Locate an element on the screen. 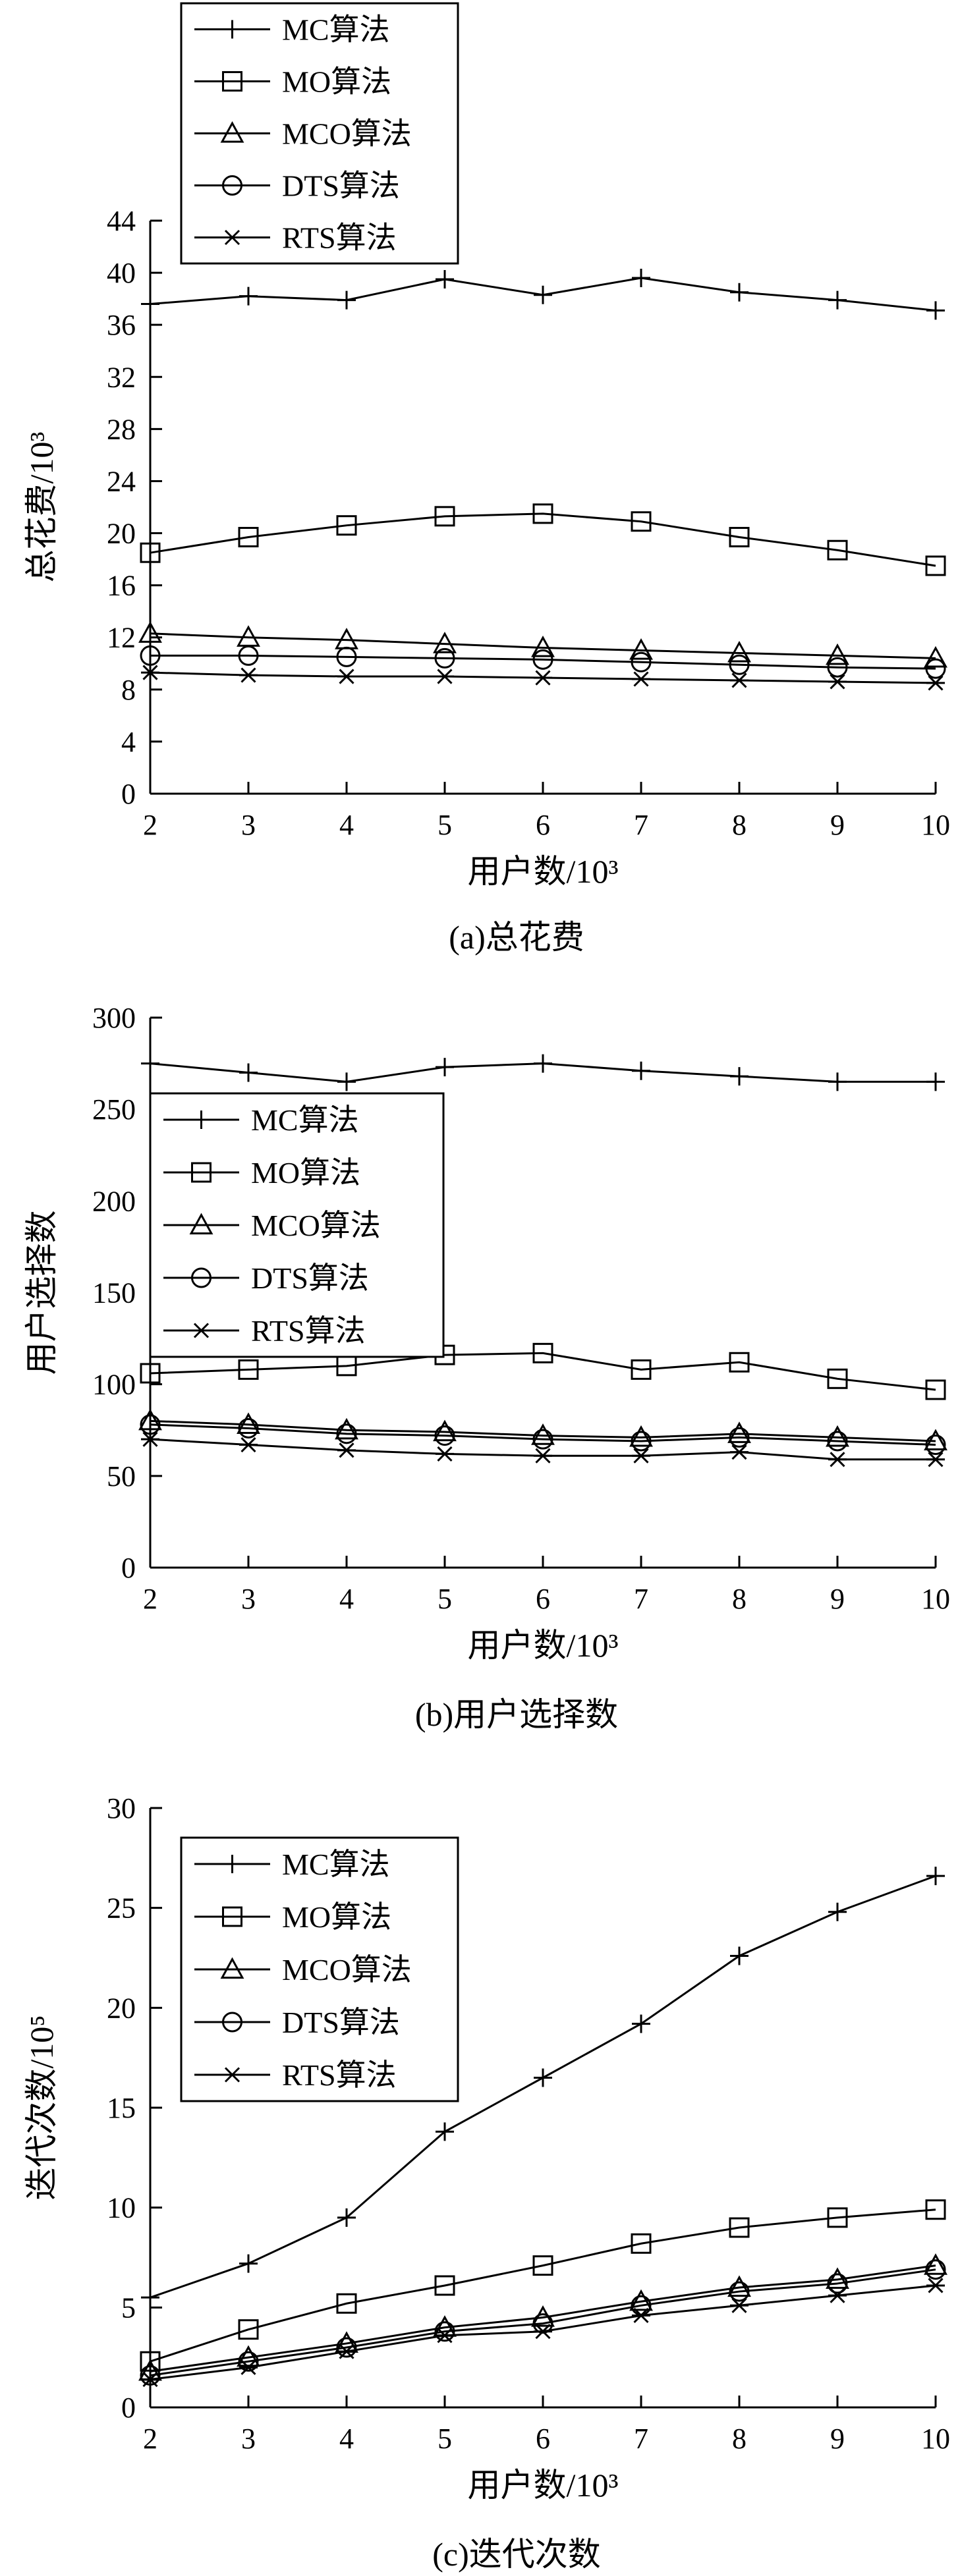 Image resolution: width=960 pixels, height=2576 pixels. series-triangle is located at coordinates (542, 1429).